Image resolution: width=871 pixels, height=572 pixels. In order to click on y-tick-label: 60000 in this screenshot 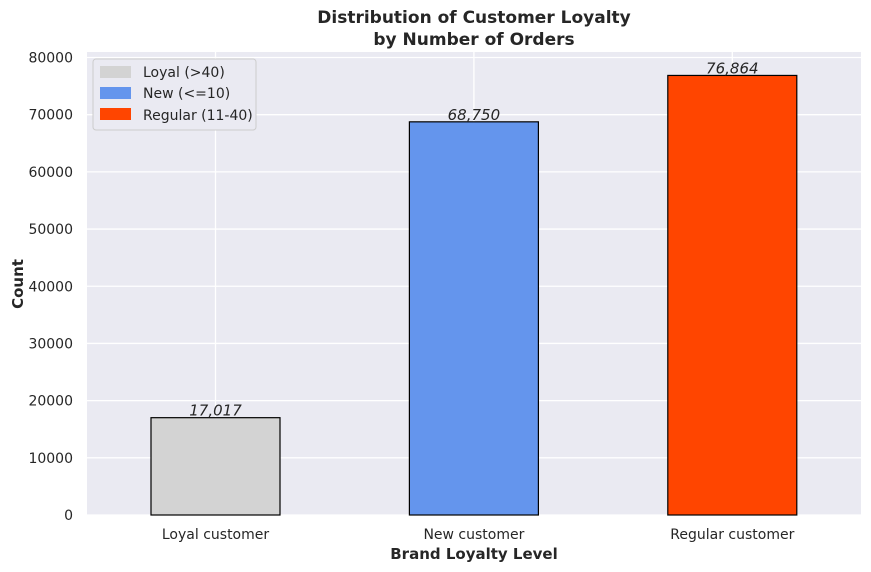, I will do `click(50, 173)`.